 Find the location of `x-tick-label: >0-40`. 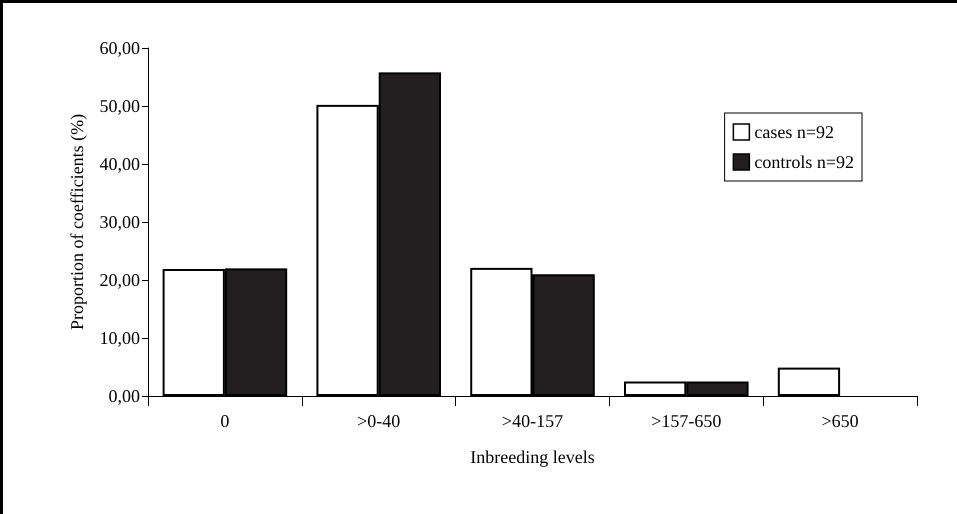

x-tick-label: >0-40 is located at coordinates (378, 421).